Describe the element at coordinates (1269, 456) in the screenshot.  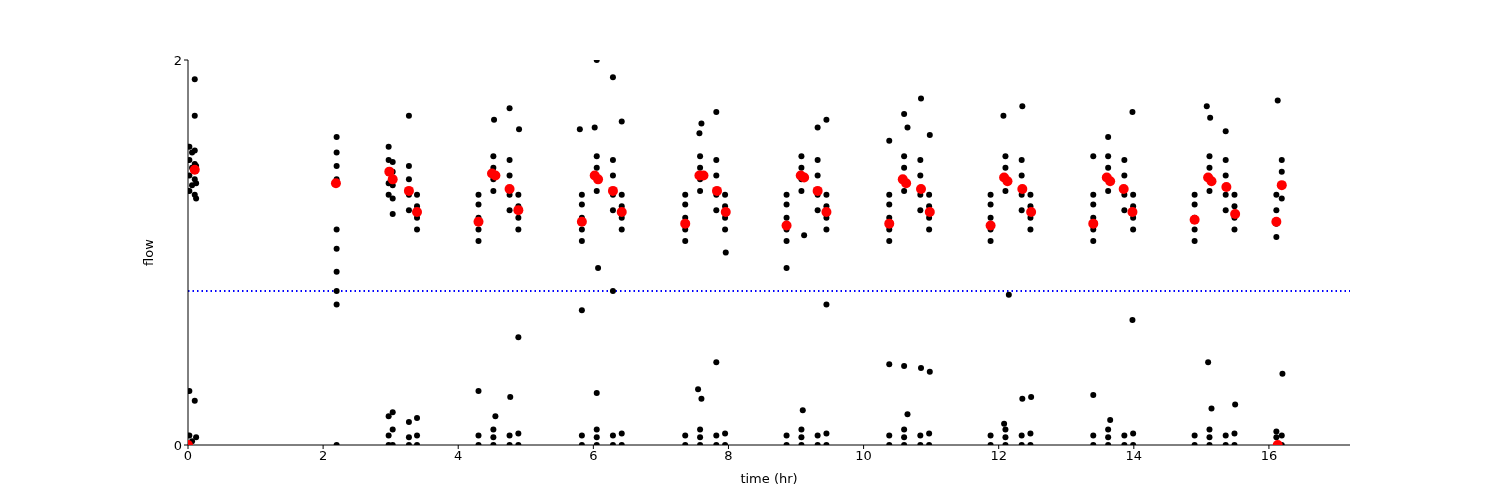
I see `x-tick-label: 16` at that location.